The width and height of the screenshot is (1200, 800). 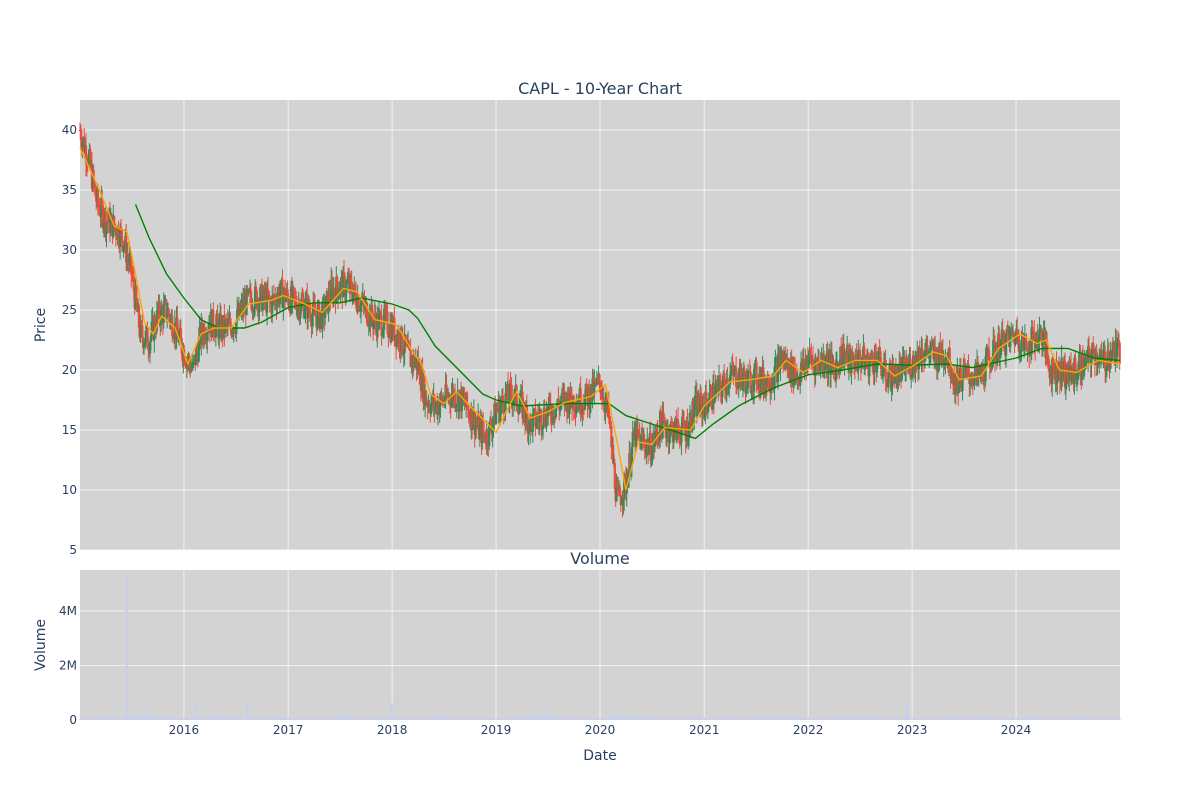 What do you see at coordinates (600, 558) in the screenshot?
I see `volume-chart-title: Volume` at bounding box center [600, 558].